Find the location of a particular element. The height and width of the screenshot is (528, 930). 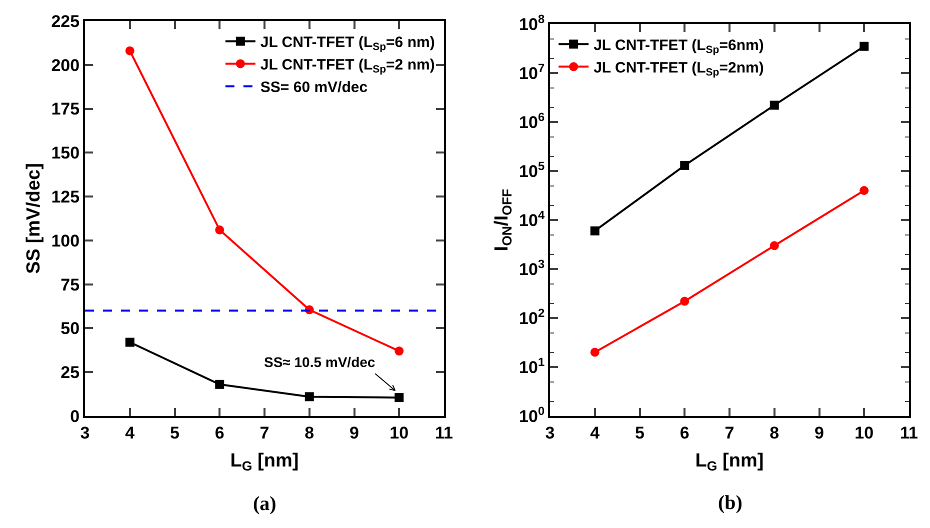

legend-label: JL CNT-TFET (L$_{Sp}$=2 nm) is located at coordinates (347, 66).